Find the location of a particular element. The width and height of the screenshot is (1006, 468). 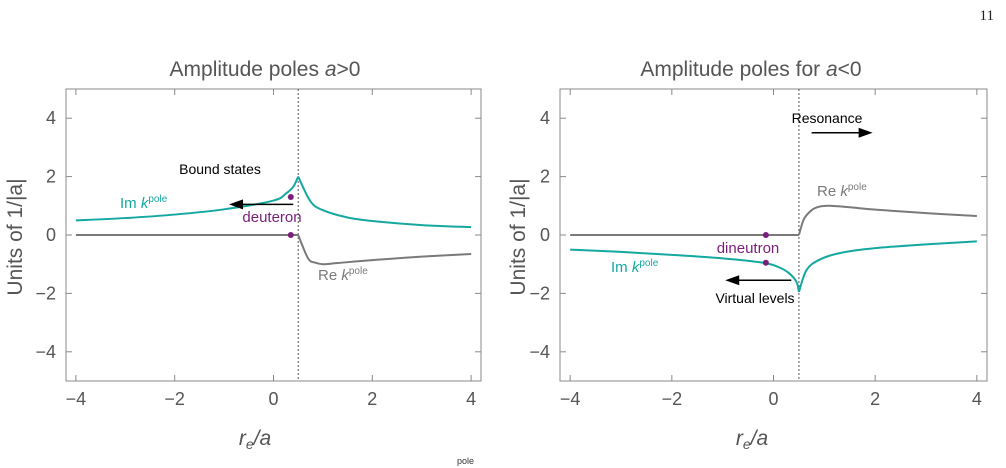

chart-title: Amplitude poles for a<0 is located at coordinates (750, 69).